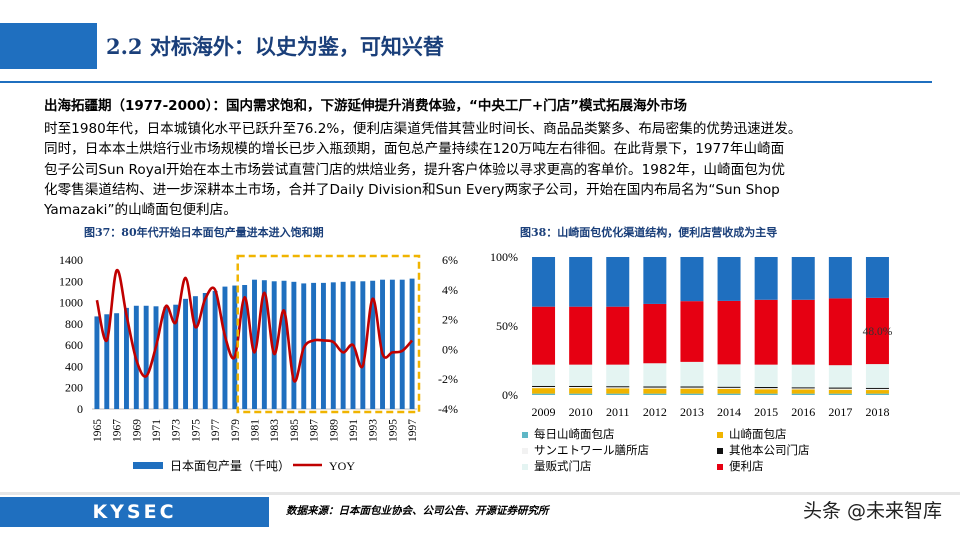  Describe the element at coordinates (877, 412) in the screenshot. I see `x-tick-label: 2018` at that location.